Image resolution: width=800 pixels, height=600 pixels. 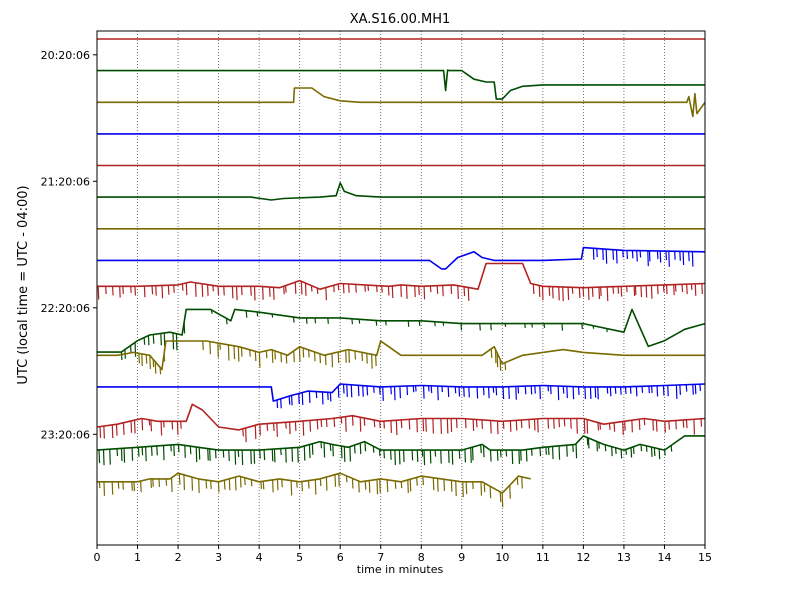 What do you see at coordinates (421, 557) in the screenshot?
I see `x-tick-label: 8` at bounding box center [421, 557].